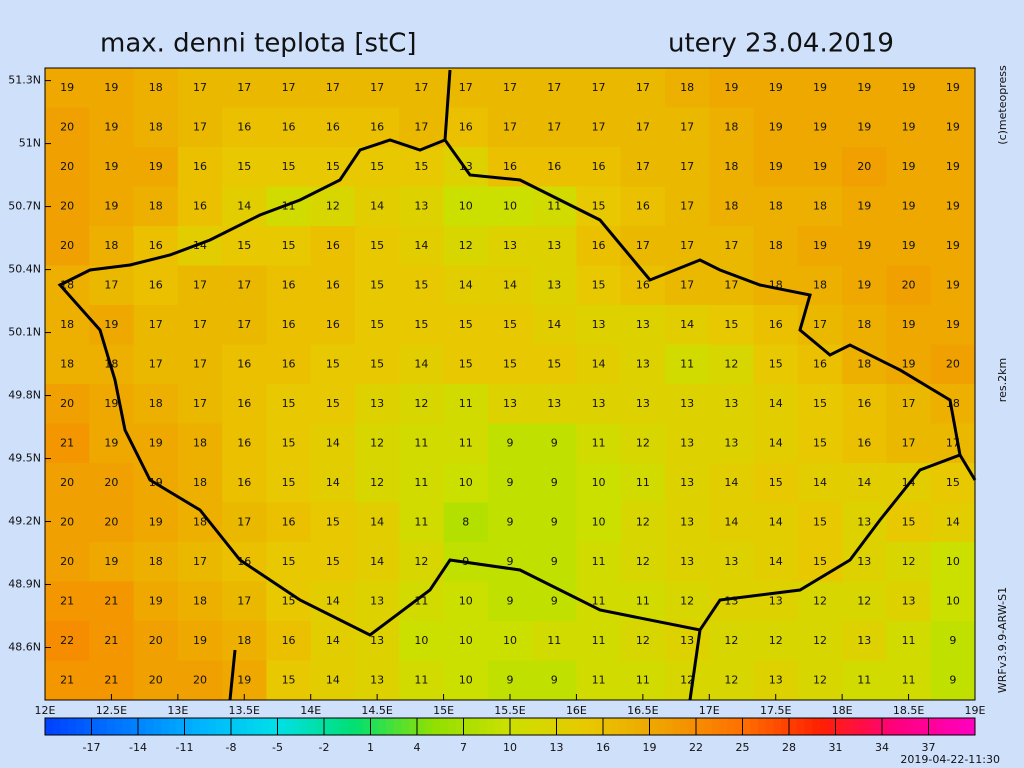  Describe the element at coordinates (30, 143) in the screenshot. I see `y-tick-label: 51N` at that location.